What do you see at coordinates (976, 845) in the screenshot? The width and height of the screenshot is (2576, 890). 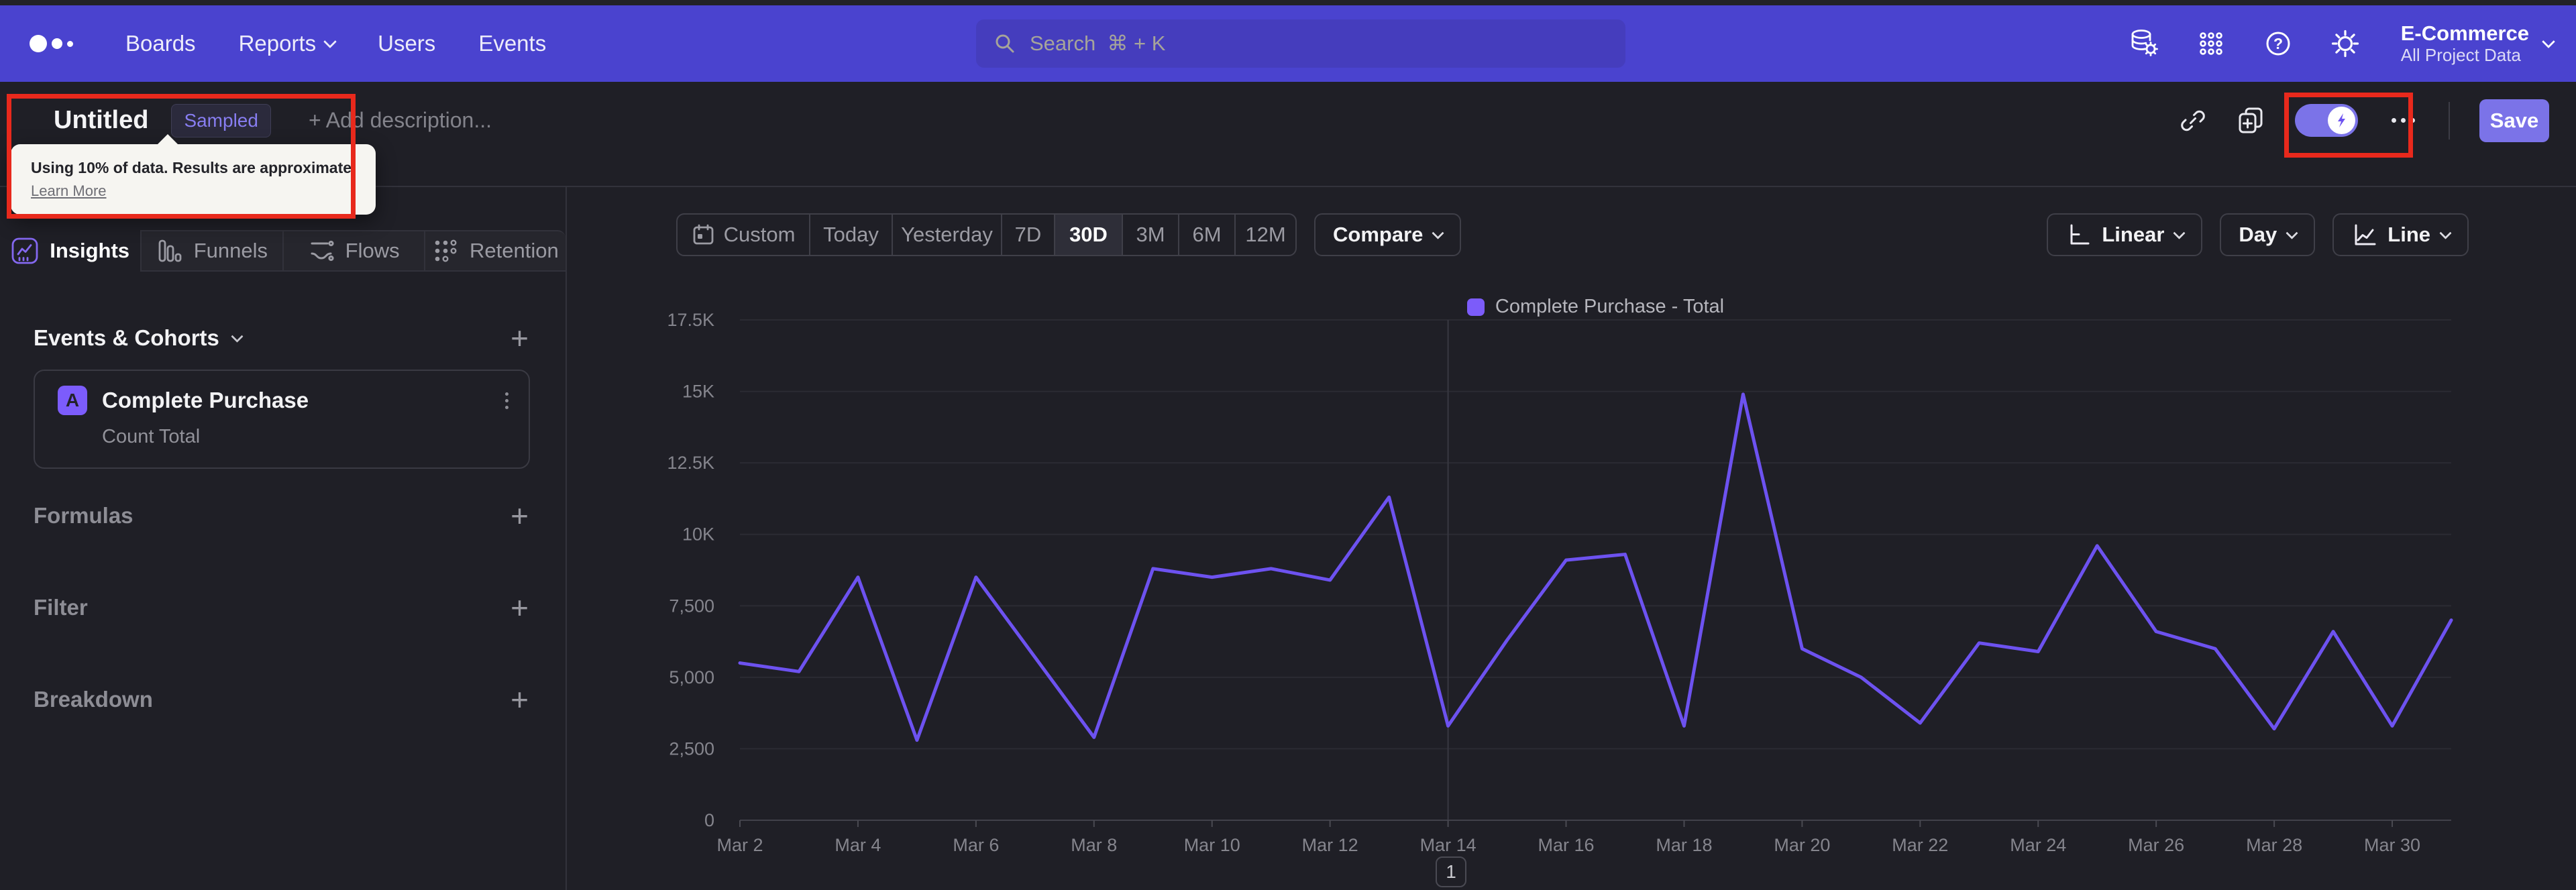 I see `x-axis-label: Mar 6` at bounding box center [976, 845].